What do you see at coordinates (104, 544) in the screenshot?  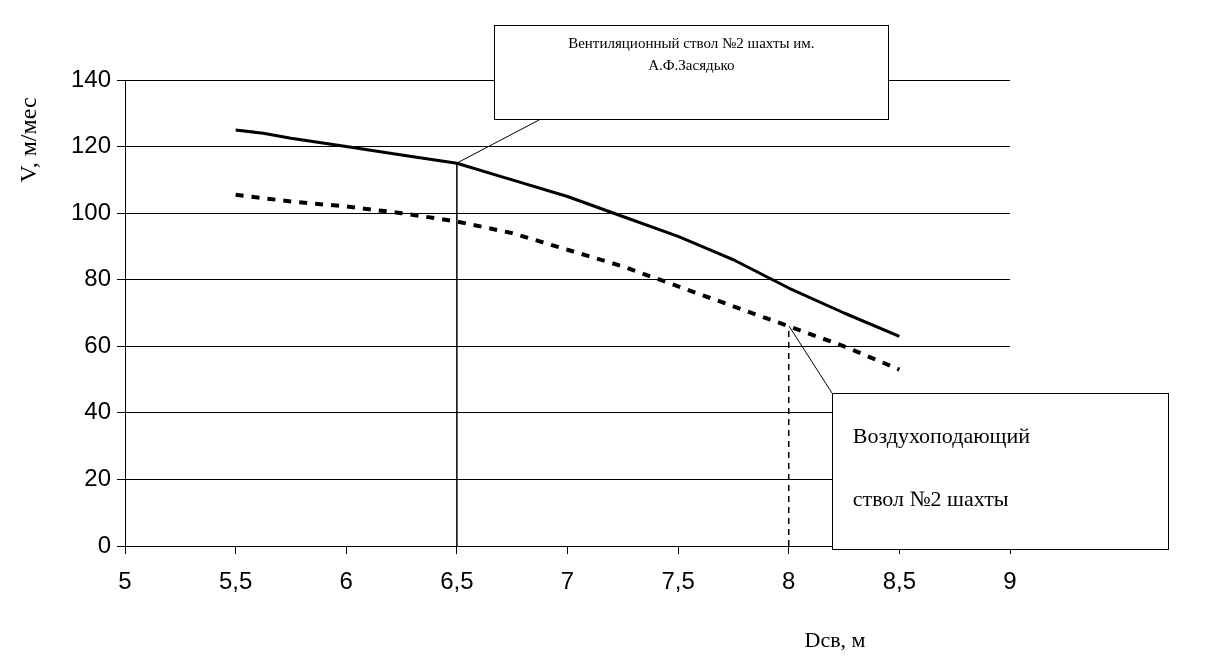 I see `y-tick-label: 0` at bounding box center [104, 544].